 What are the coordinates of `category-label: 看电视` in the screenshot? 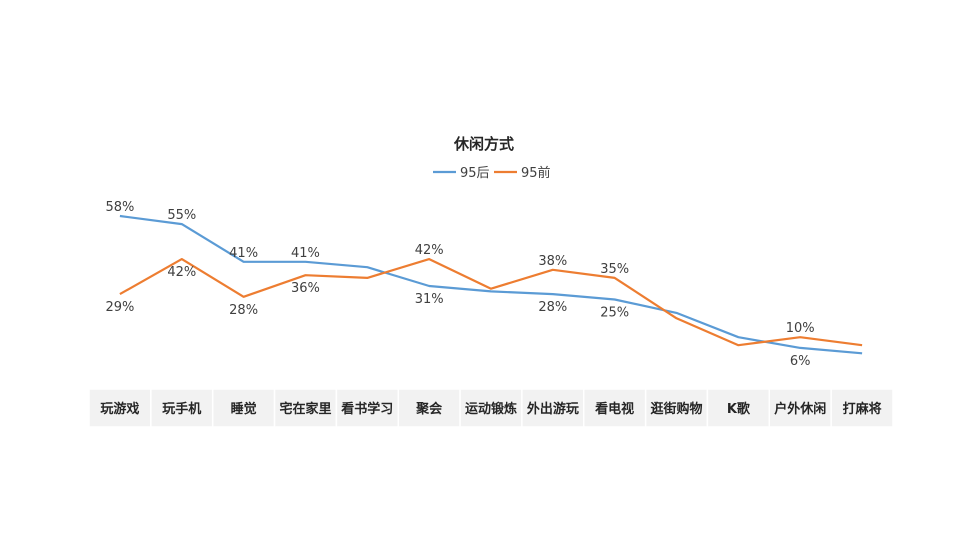 It's located at (614, 409).